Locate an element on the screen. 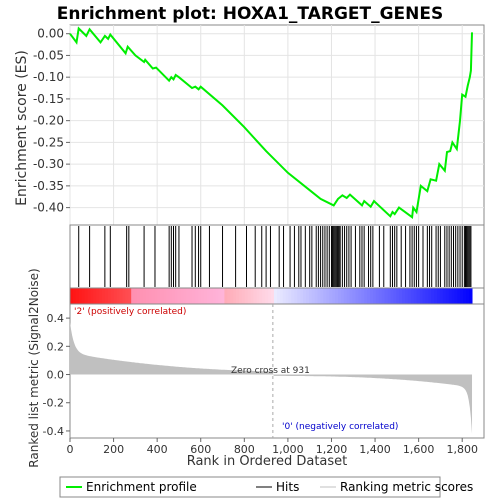  legend-frame is located at coordinates (250, 487).